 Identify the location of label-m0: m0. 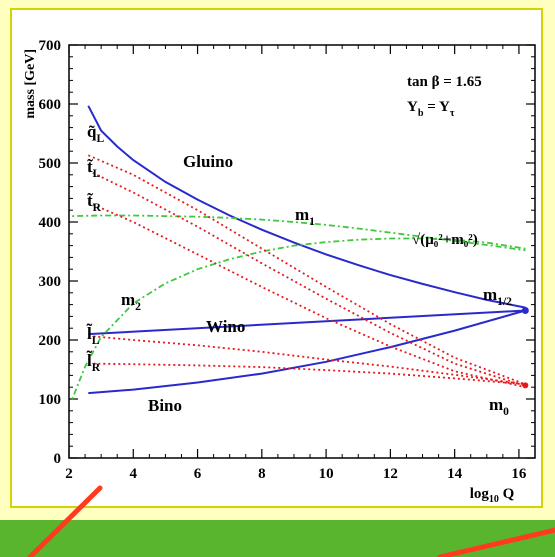
(499, 406).